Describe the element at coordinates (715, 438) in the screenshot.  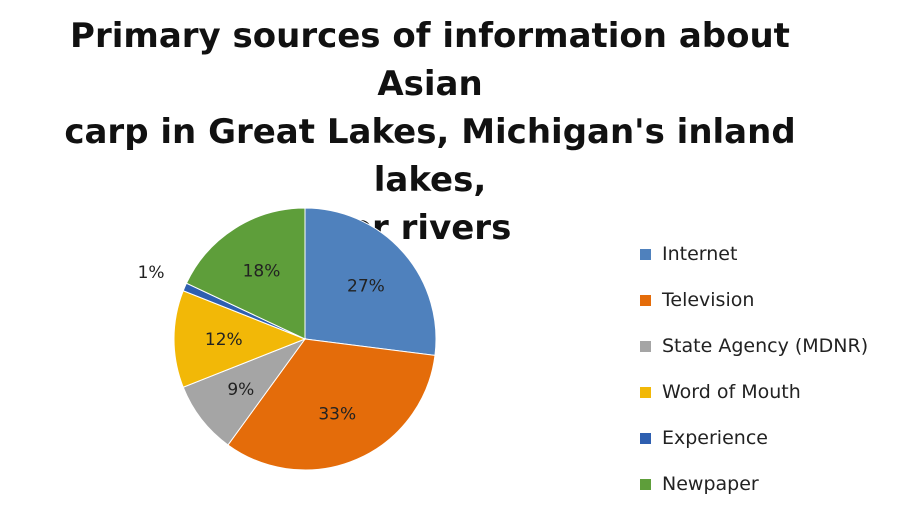
I see `legend-label: Experience` at that location.